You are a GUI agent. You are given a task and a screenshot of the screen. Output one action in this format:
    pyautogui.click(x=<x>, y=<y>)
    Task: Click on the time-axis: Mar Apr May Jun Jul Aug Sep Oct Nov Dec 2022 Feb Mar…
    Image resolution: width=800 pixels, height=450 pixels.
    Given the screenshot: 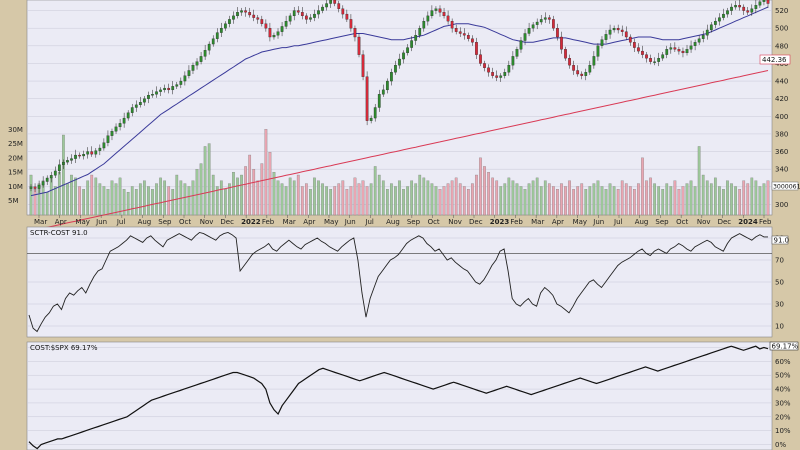 What is the action you would take?
    pyautogui.click(x=403, y=220)
    